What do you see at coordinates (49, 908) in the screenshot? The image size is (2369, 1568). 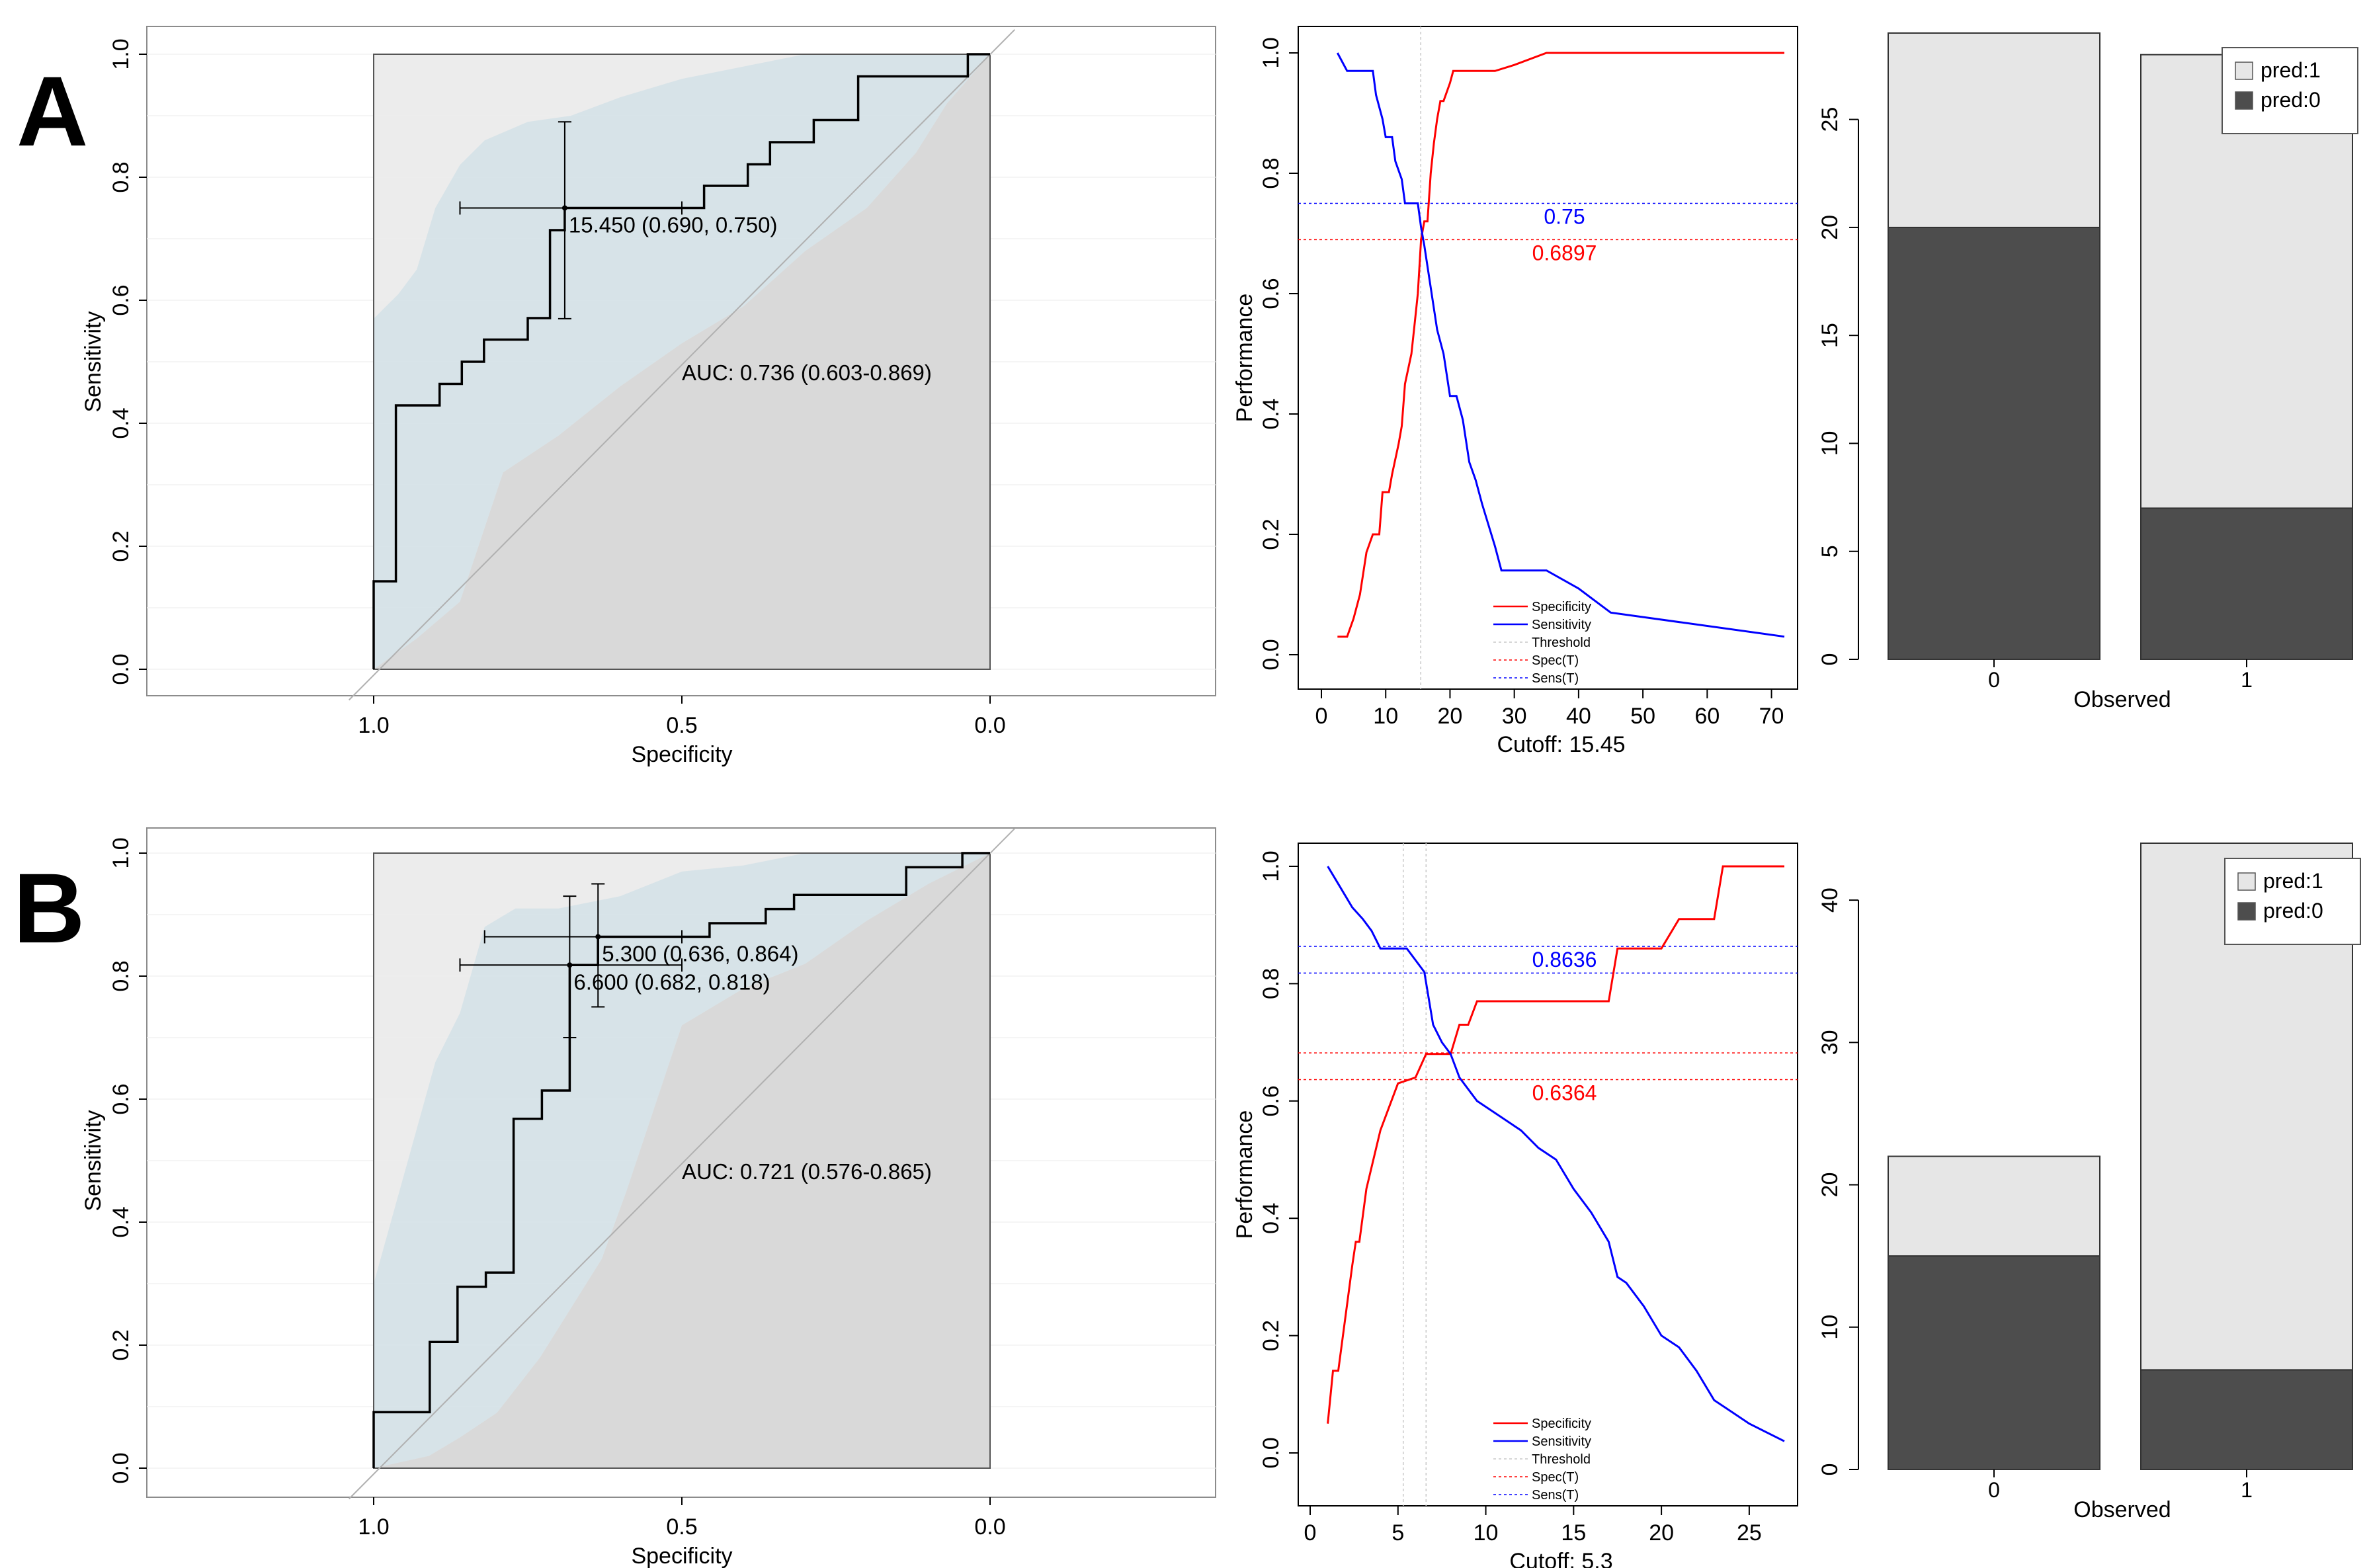 I see `panel-label-b: B` at bounding box center [49, 908].